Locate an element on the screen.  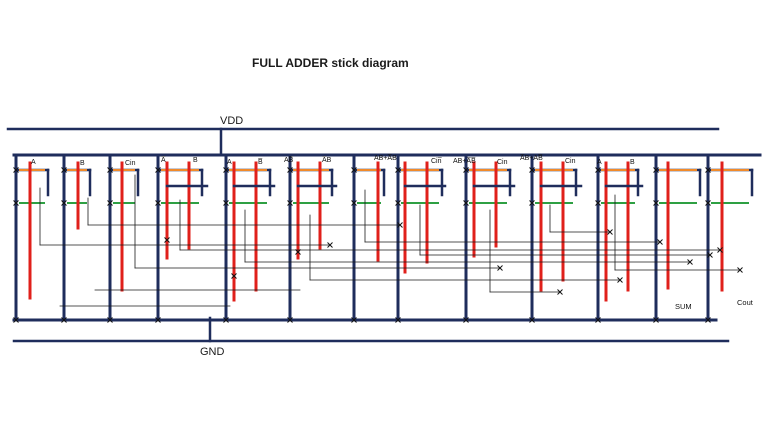
gate-label-13: Cin is located at coordinates (502, 162).